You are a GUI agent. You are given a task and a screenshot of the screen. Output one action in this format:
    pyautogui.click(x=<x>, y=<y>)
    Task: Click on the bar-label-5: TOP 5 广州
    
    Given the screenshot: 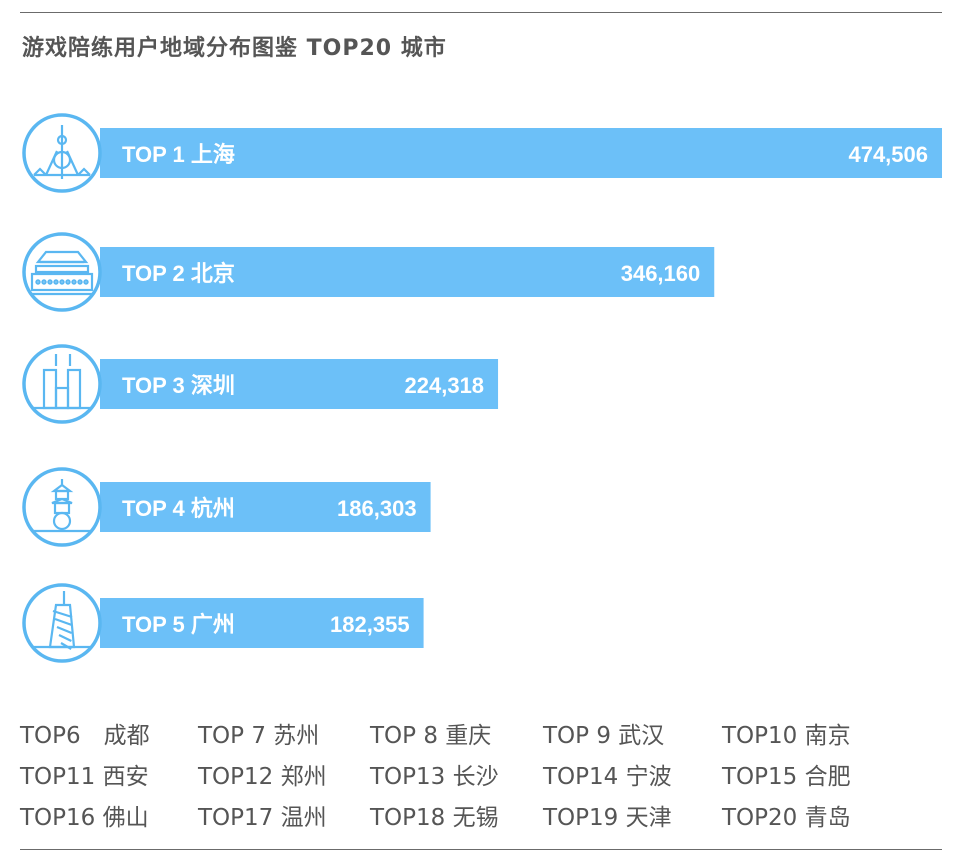 What is the action you would take?
    pyautogui.click(x=178, y=624)
    